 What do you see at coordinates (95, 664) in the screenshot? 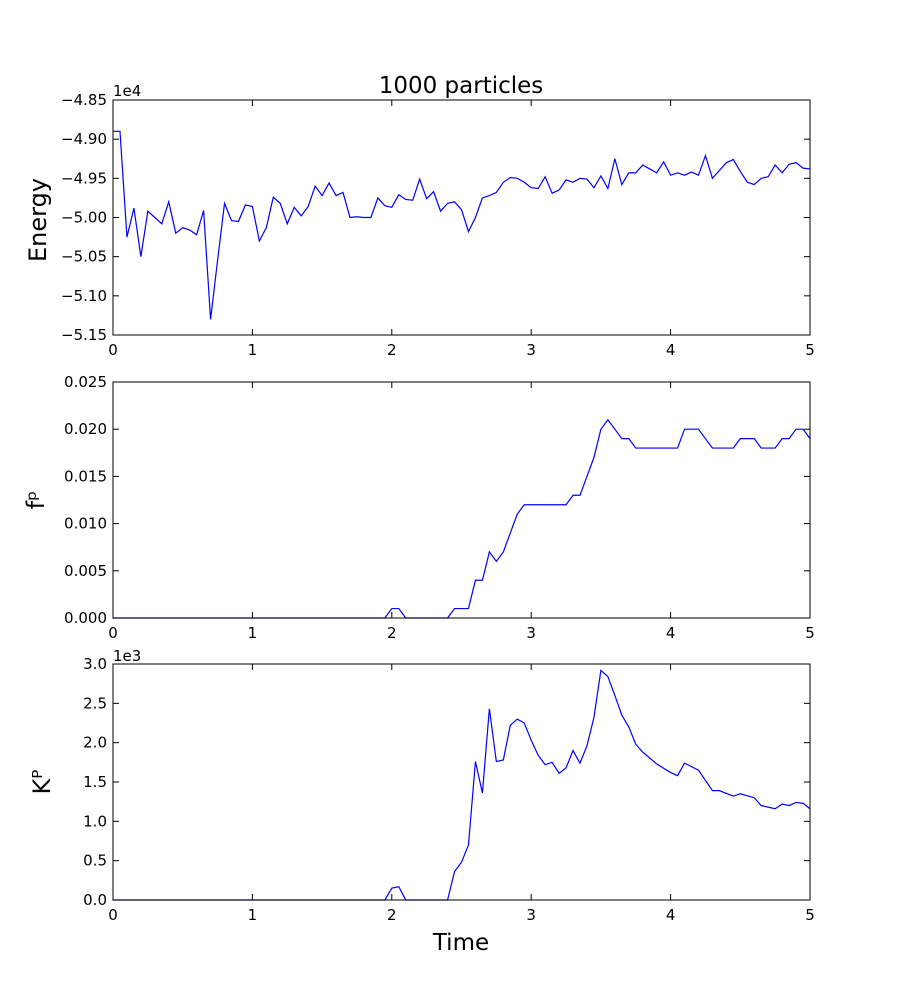
I see `y-tick-label: 3.0` at bounding box center [95, 664].